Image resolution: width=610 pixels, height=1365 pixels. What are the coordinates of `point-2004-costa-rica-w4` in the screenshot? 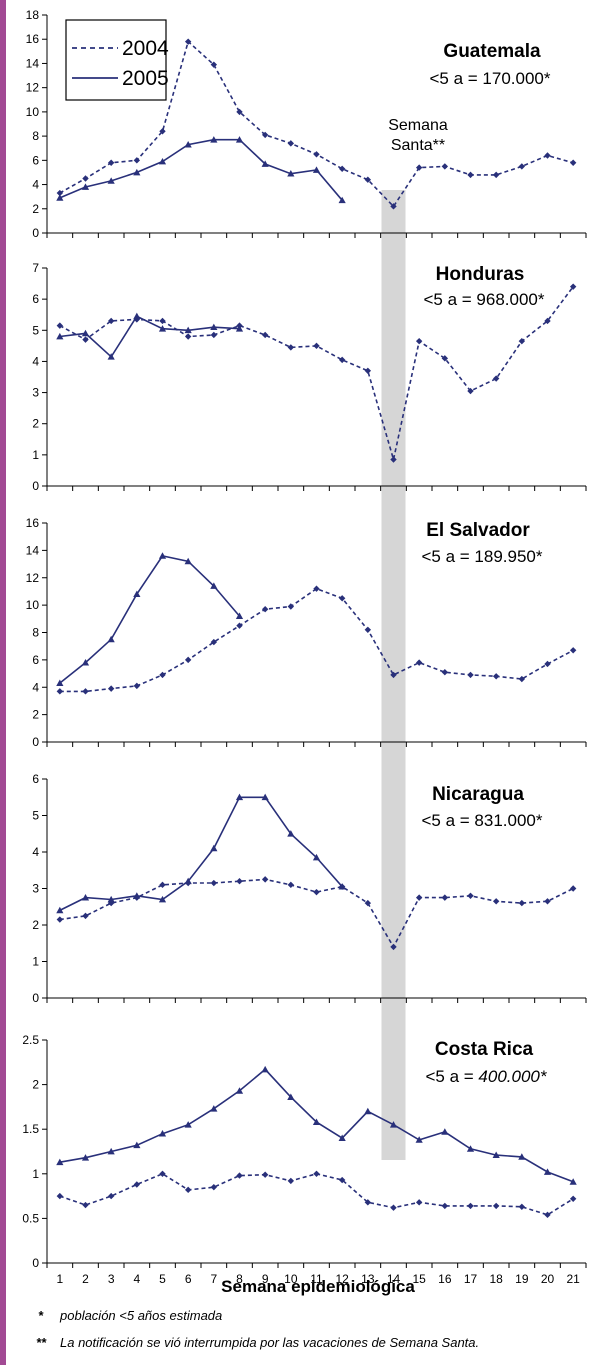 It's located at (137, 1184).